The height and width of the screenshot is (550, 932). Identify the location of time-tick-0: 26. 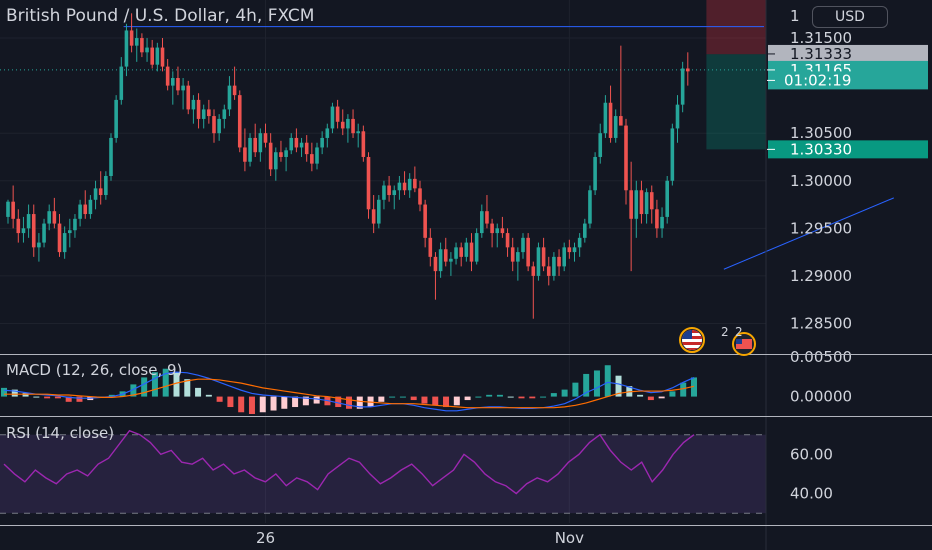
(265, 538).